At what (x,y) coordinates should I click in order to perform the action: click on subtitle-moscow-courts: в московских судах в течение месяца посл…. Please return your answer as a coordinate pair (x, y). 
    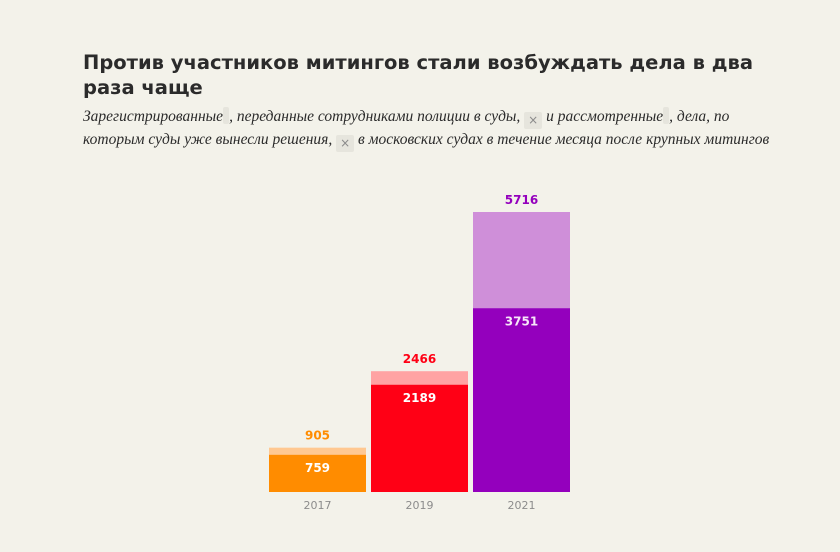
    Looking at the image, I should click on (563, 139).